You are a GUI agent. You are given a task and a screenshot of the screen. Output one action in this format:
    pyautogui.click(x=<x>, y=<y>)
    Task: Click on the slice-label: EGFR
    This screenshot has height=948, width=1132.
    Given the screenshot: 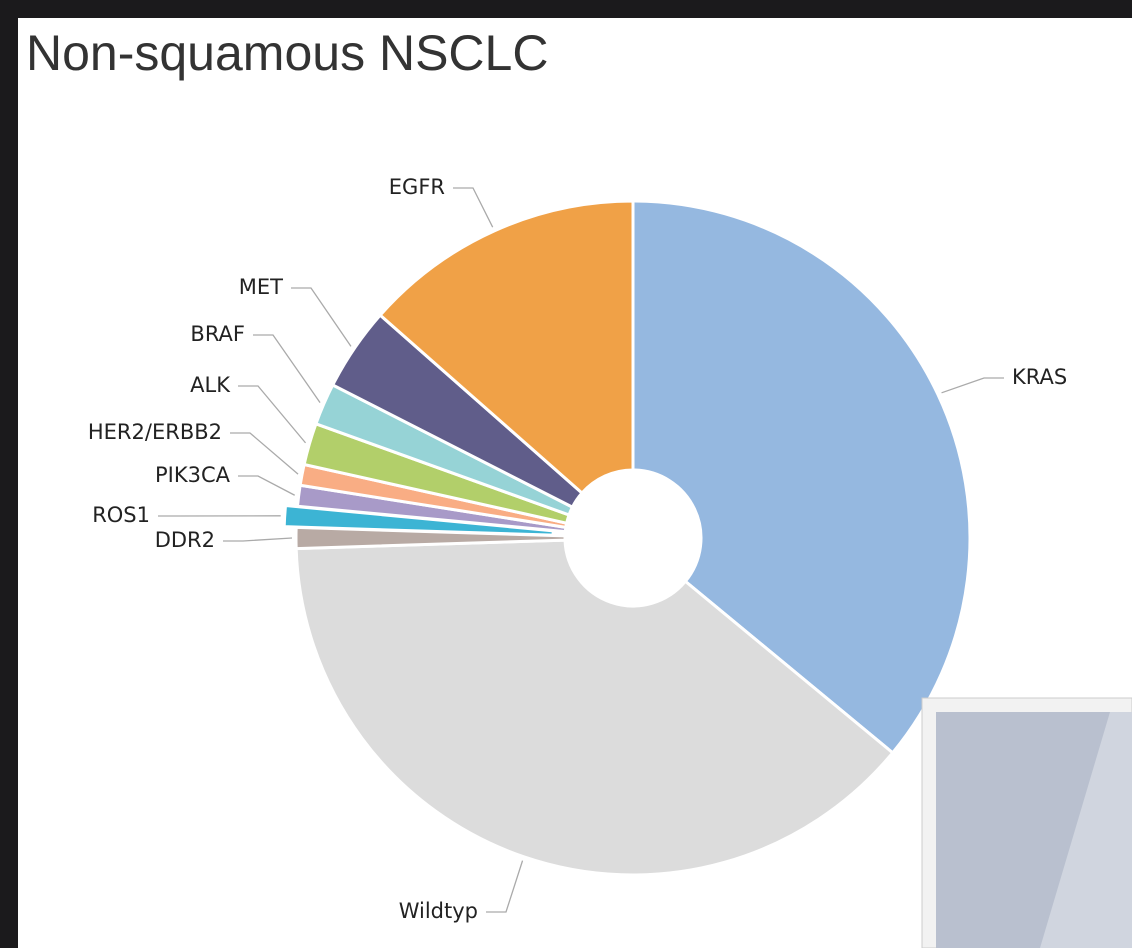 What is the action you would take?
    pyautogui.click(x=417, y=187)
    